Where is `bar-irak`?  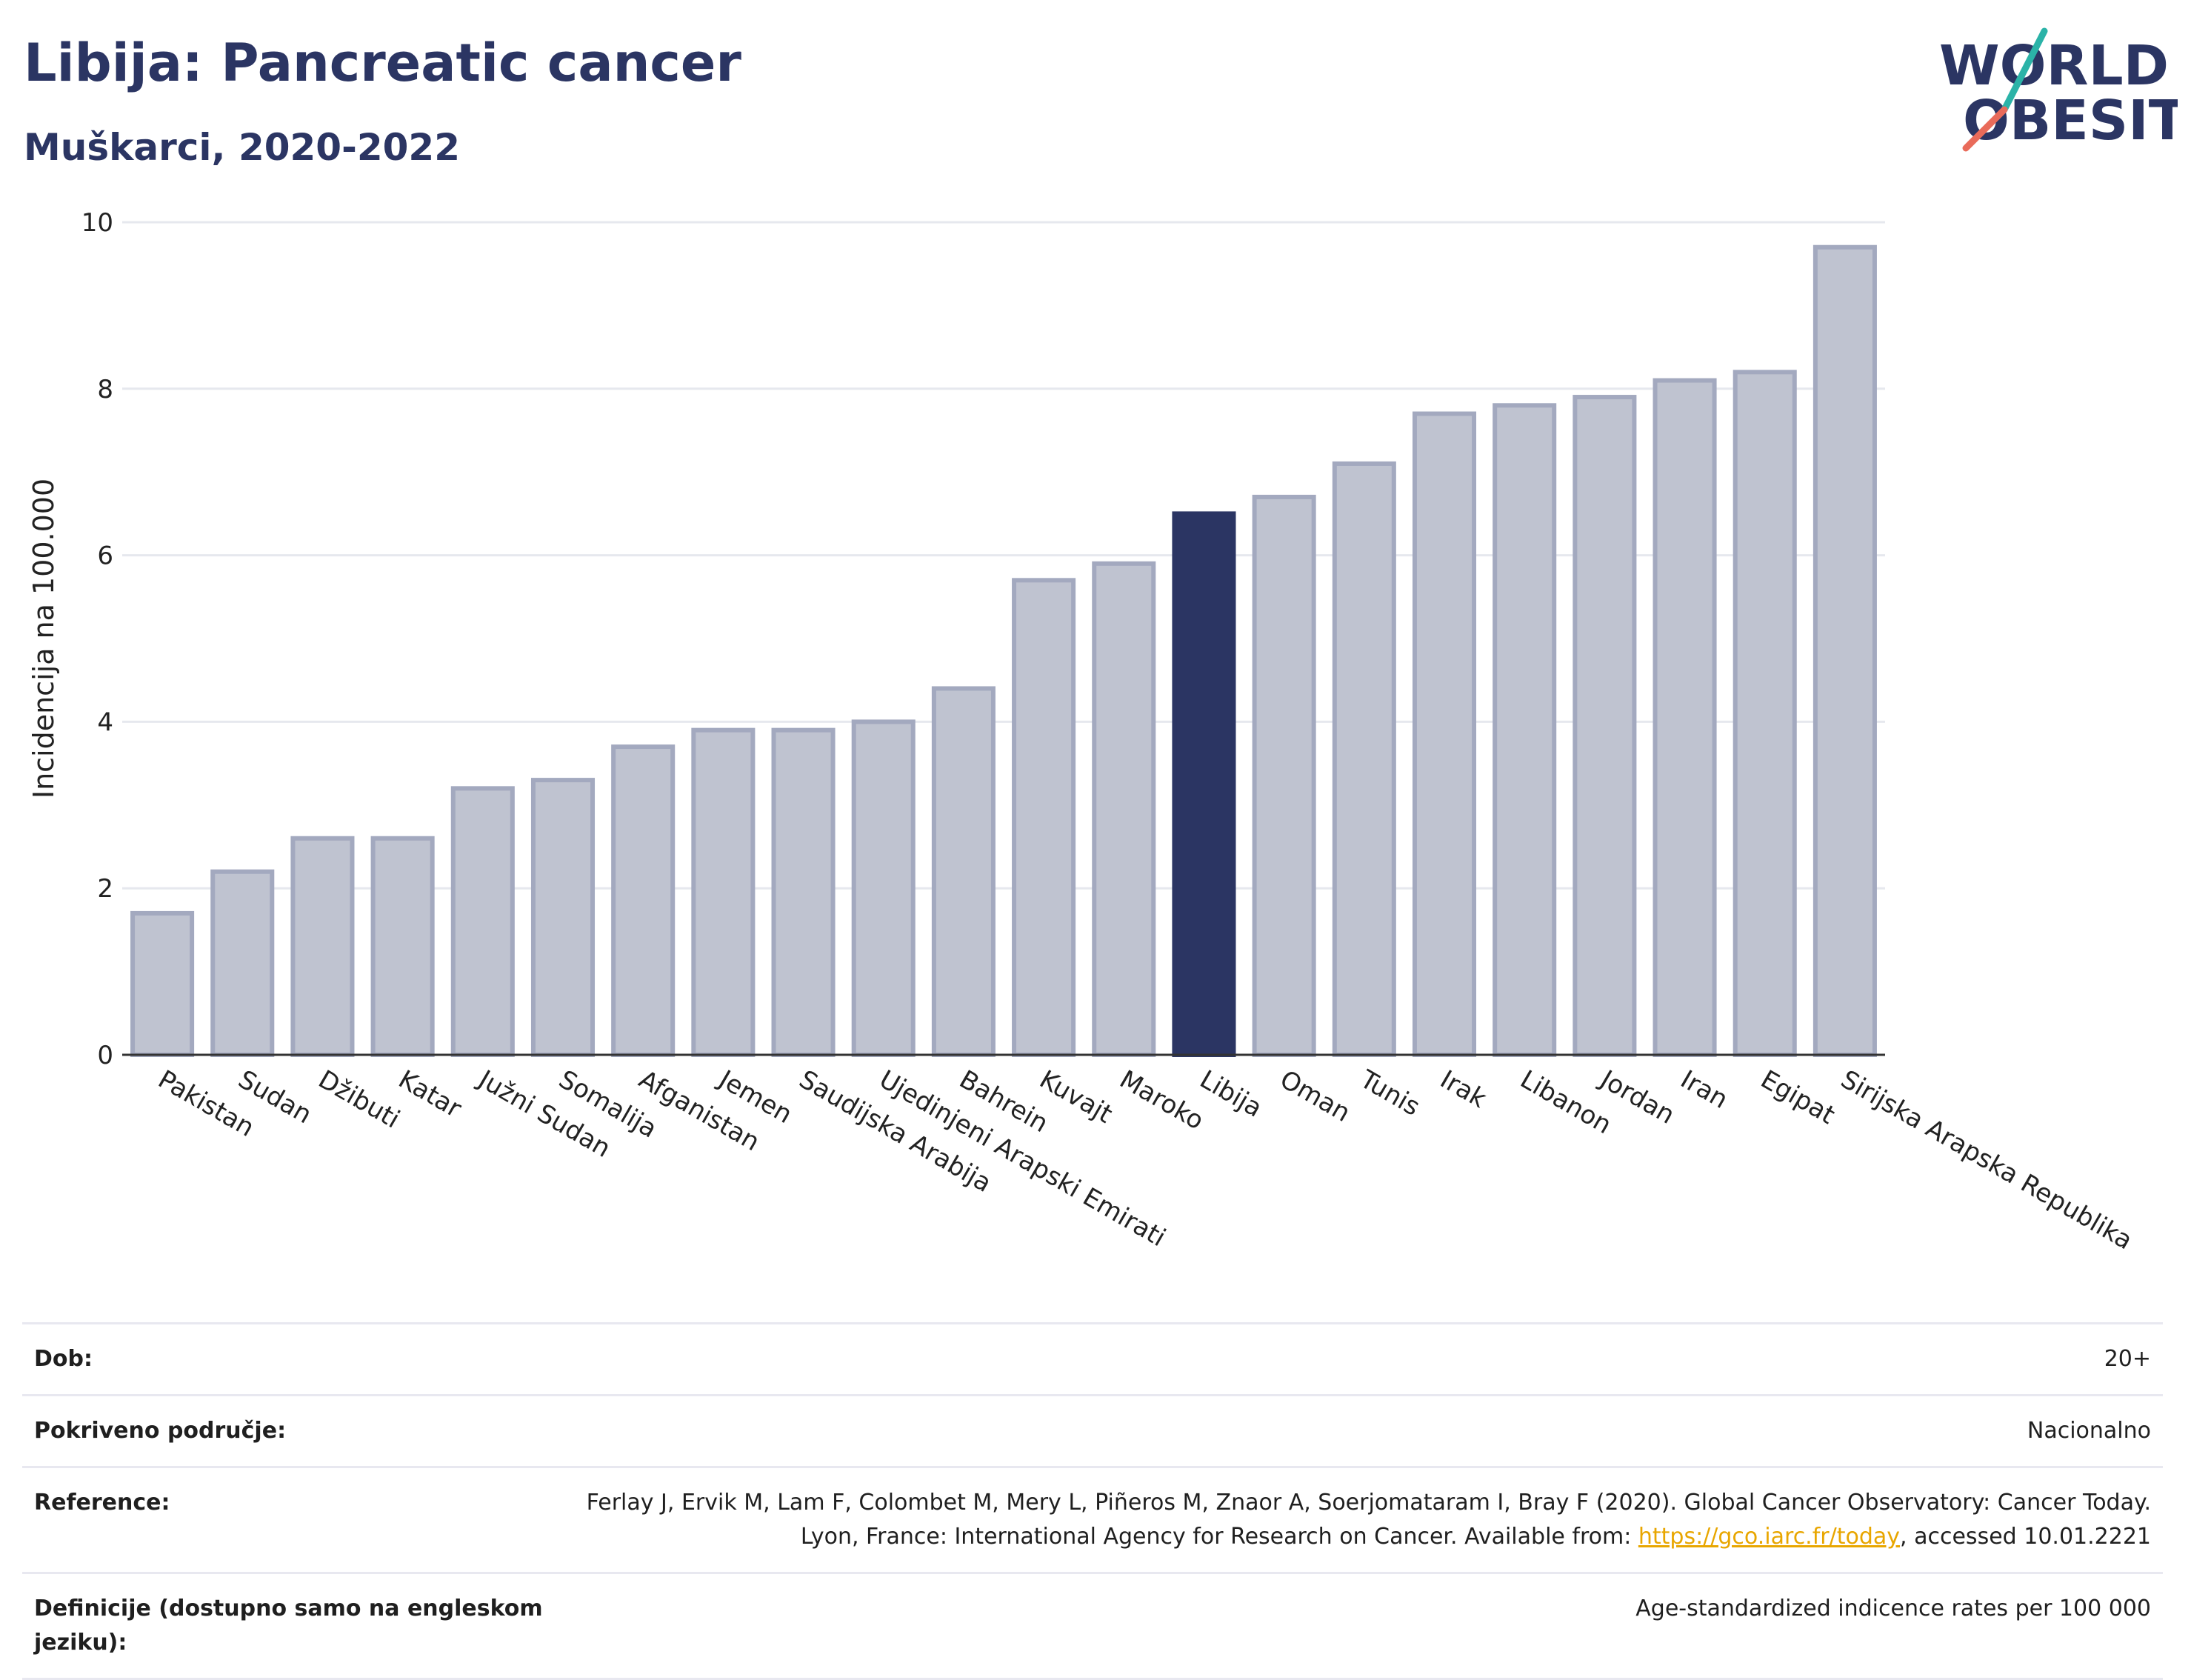
bar-irak is located at coordinates (1445, 734).